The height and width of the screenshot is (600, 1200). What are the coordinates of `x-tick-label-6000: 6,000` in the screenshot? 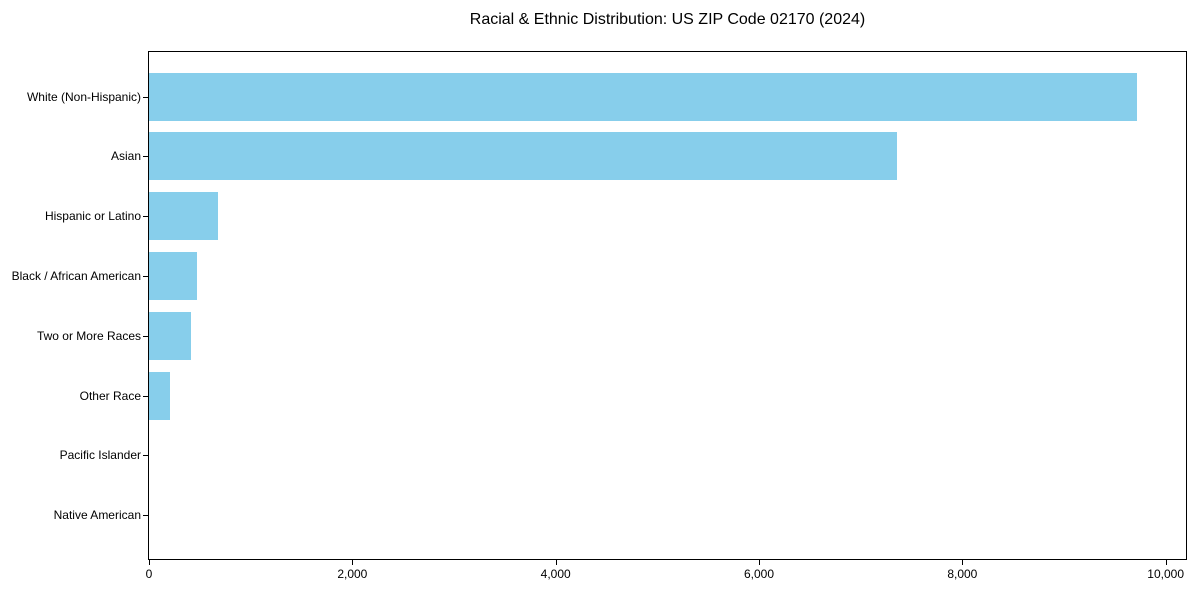 It's located at (759, 574).